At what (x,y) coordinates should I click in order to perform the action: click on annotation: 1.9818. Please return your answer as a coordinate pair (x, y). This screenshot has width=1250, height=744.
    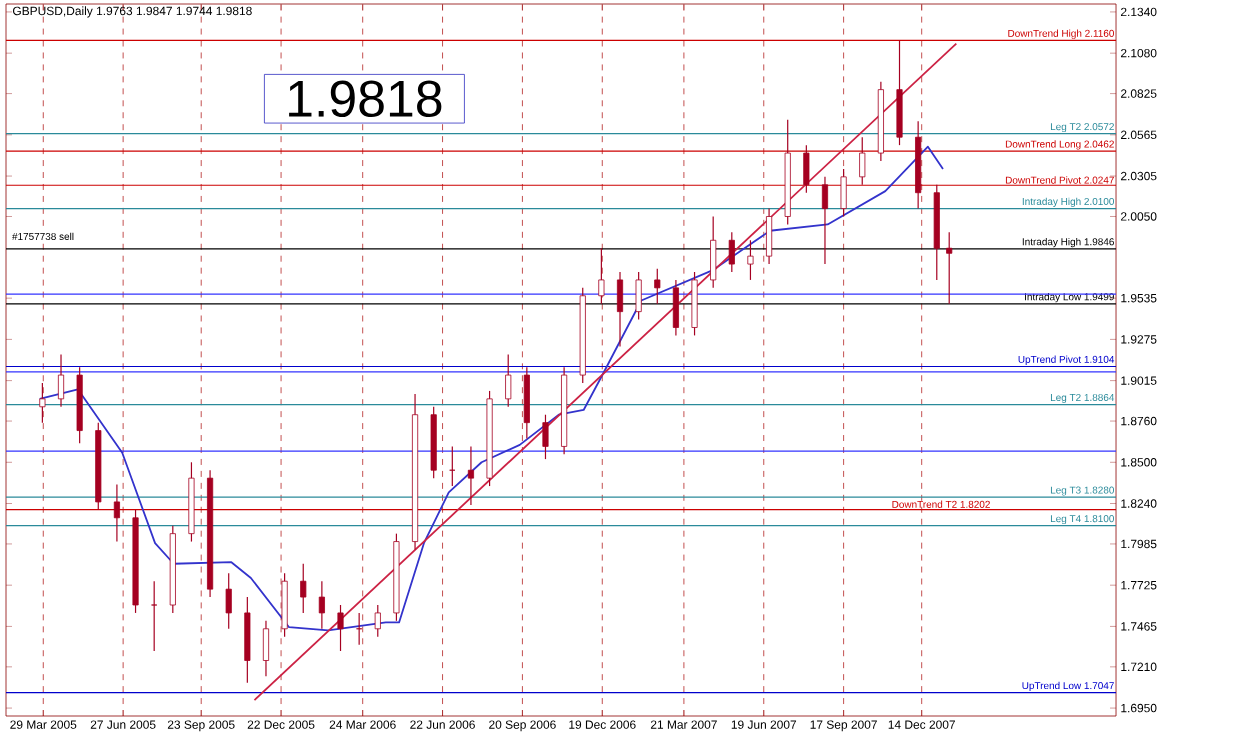
    Looking at the image, I should click on (365, 99).